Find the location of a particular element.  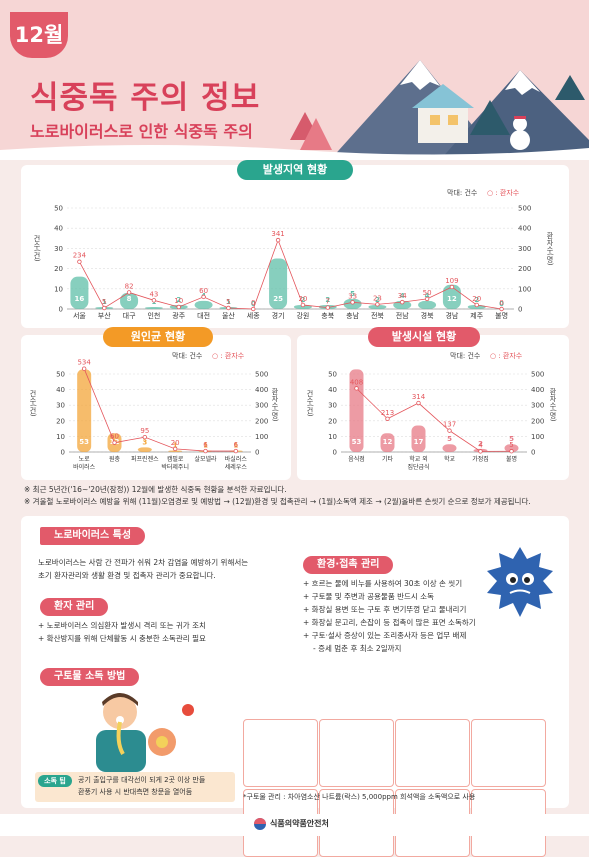

bar-value-label: 25 is located at coordinates (278, 299).